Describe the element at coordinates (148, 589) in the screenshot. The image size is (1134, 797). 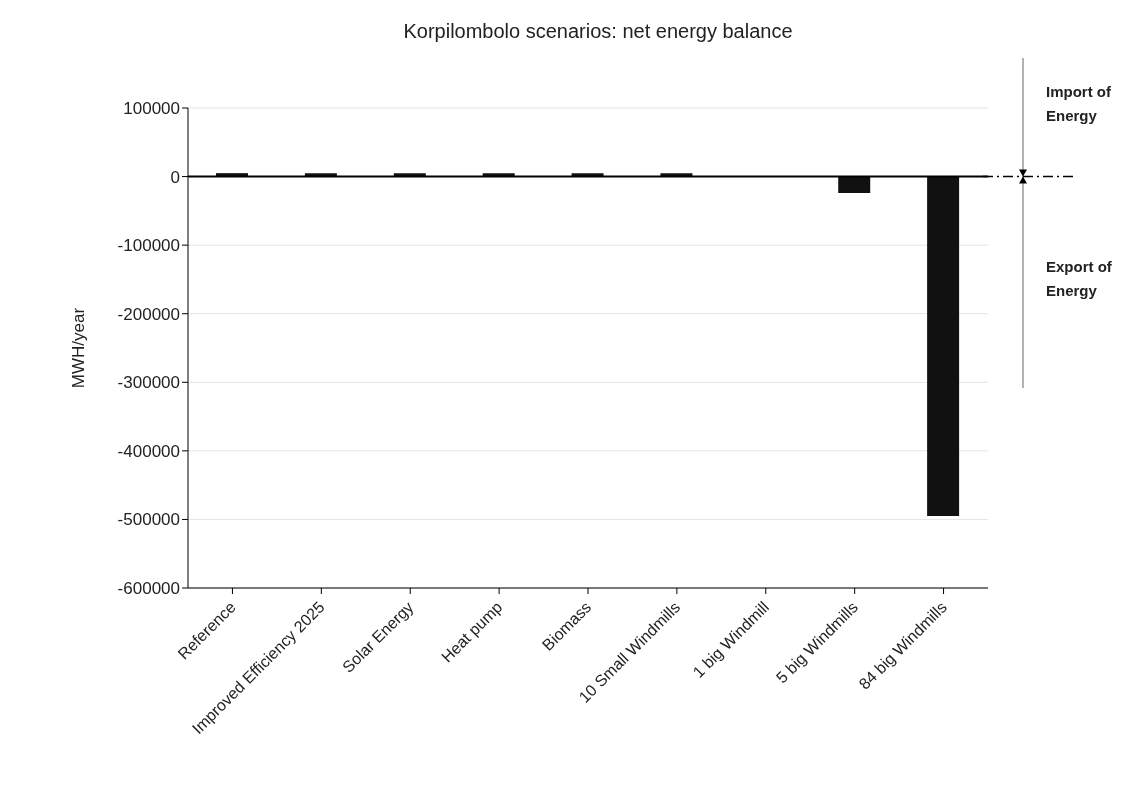
I see `y-tick-label: -600000` at that location.